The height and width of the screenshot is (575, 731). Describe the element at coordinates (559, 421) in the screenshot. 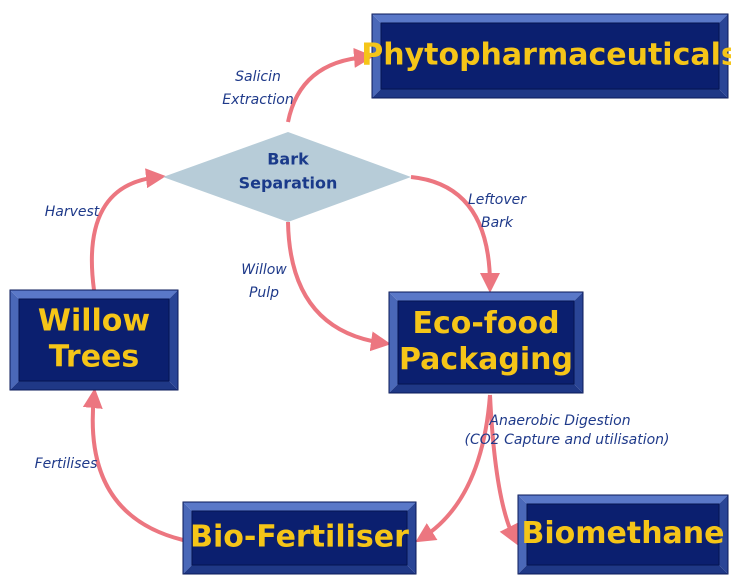

I see `edge-label: Anaerobic Digestion` at that location.